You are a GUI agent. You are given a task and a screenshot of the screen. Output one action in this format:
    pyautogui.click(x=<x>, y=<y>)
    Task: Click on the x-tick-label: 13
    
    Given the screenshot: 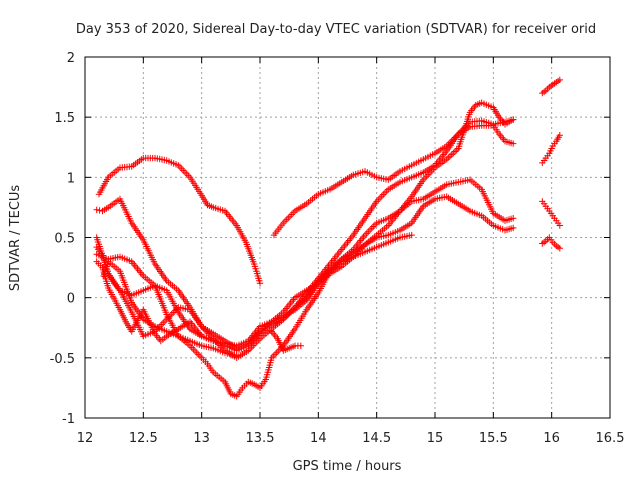 What is the action you would take?
    pyautogui.click(x=201, y=438)
    